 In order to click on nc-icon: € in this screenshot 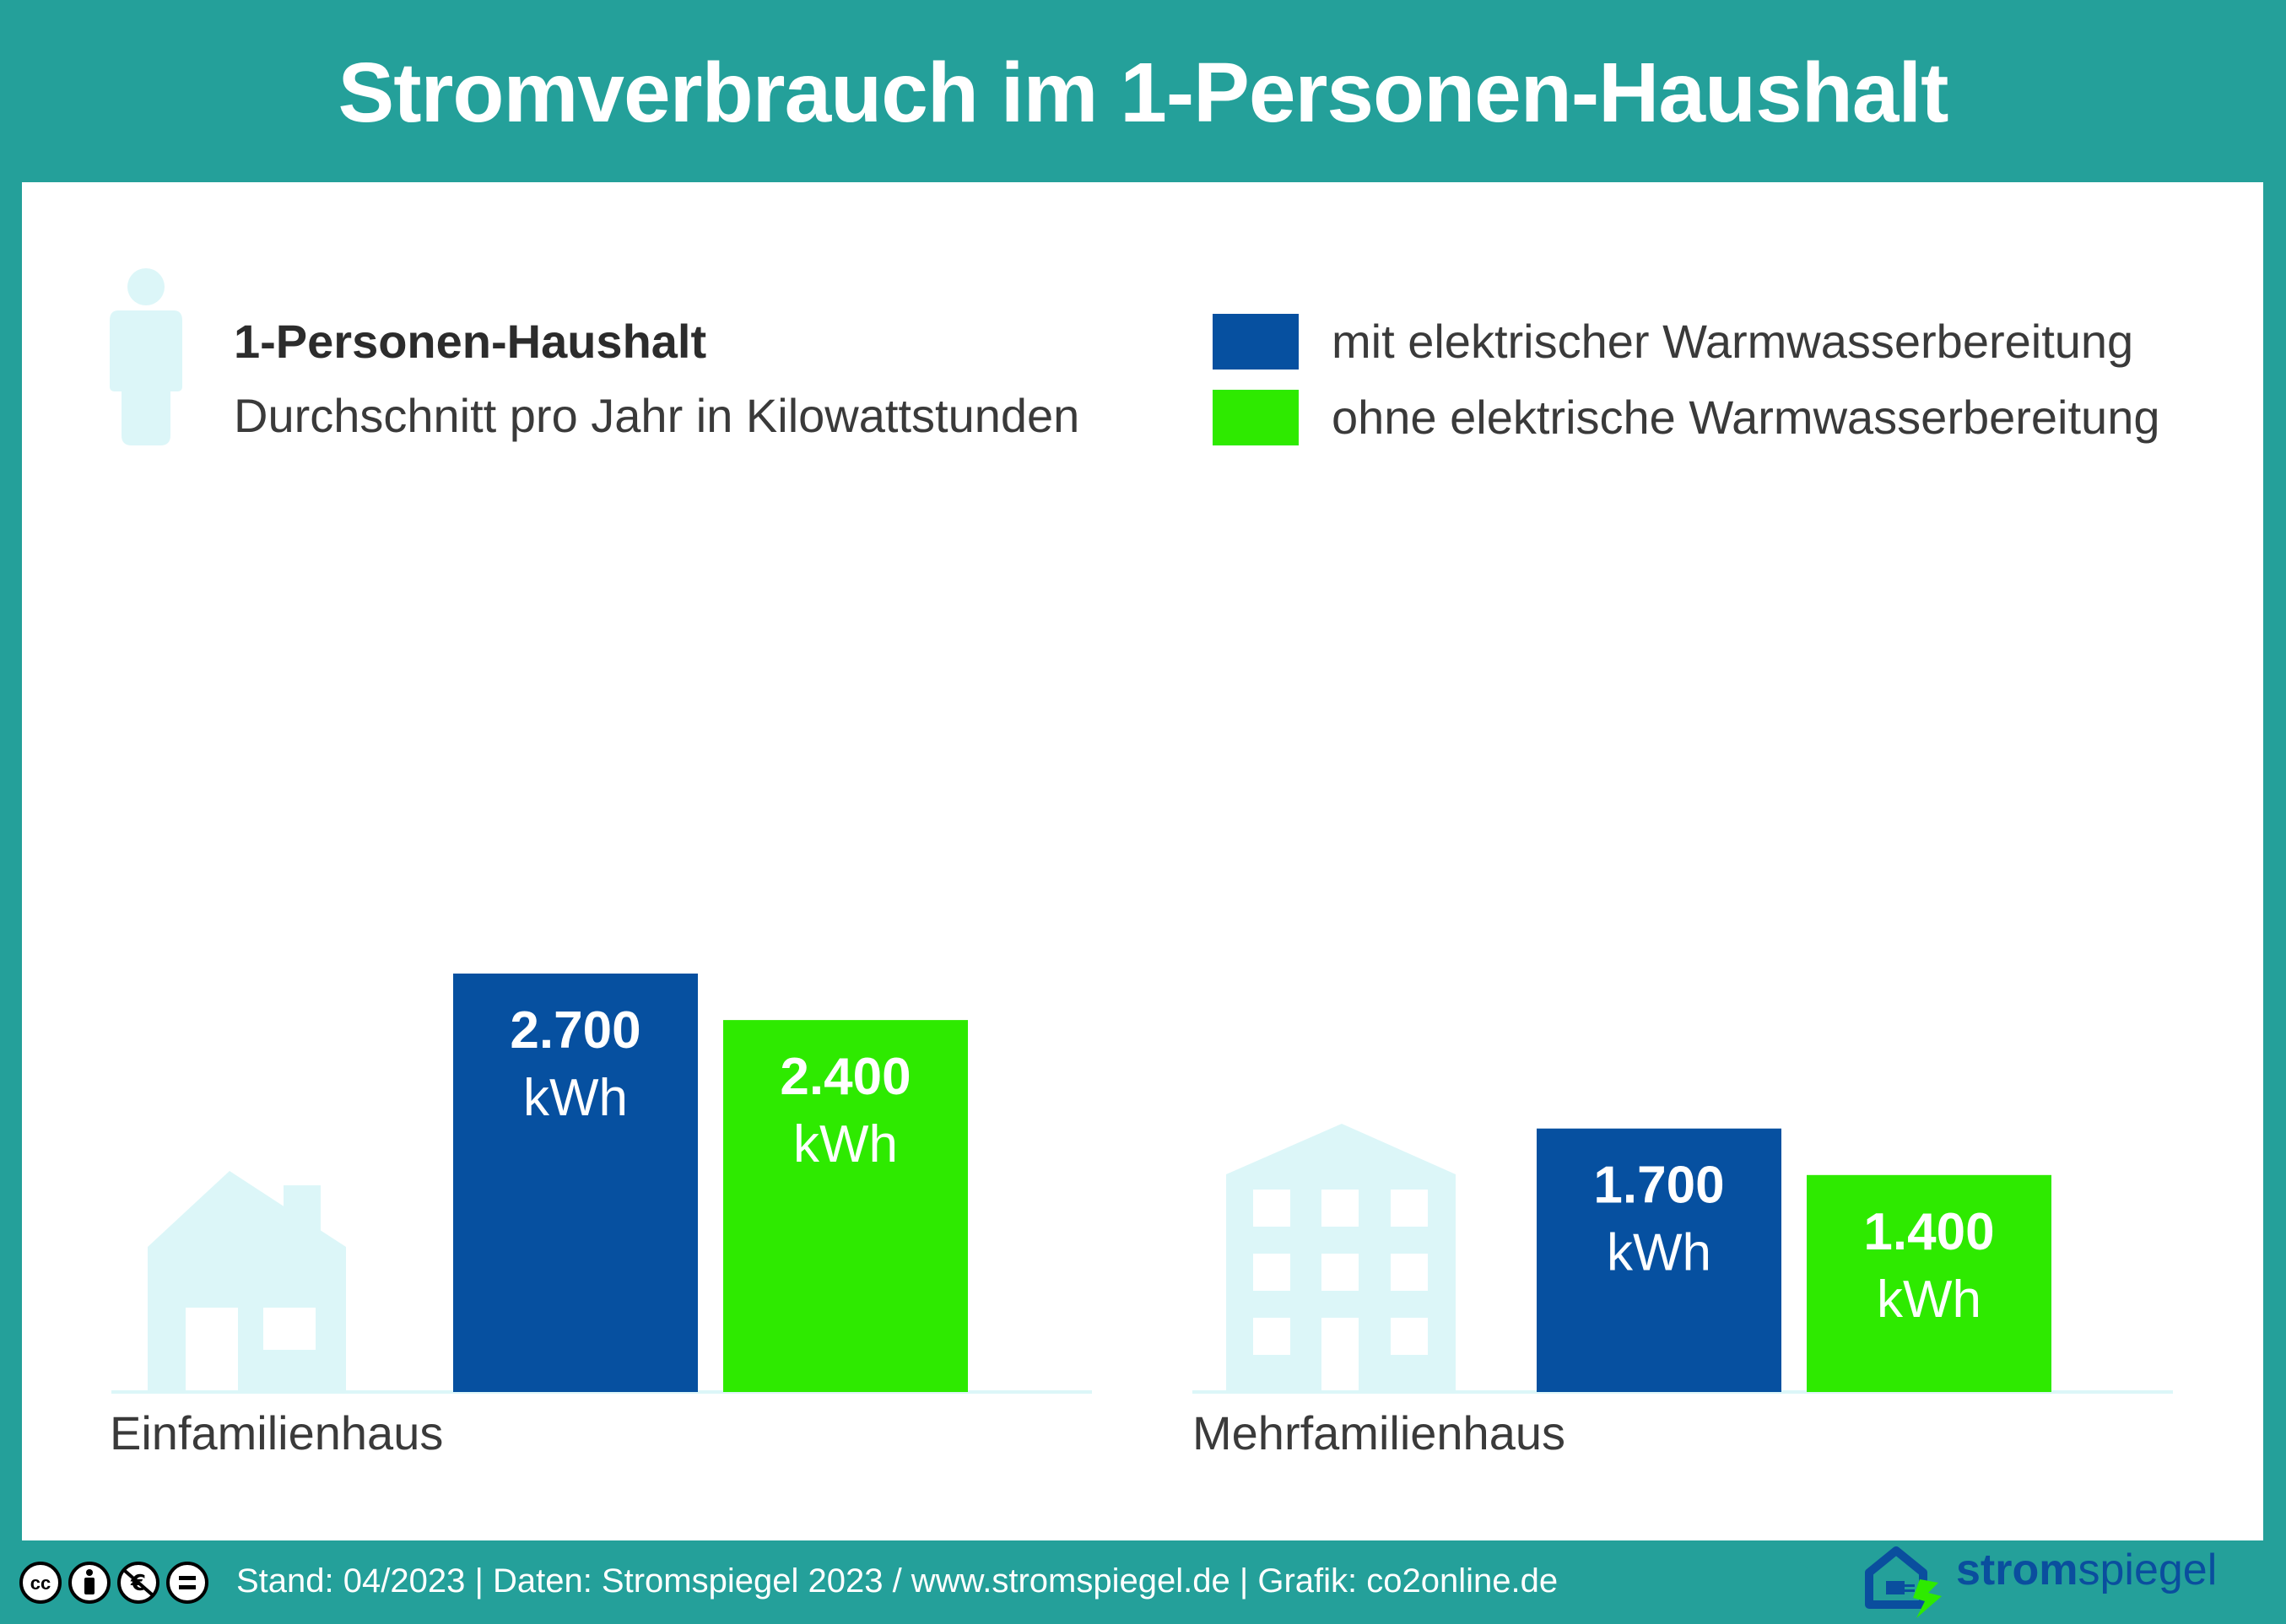, I will do `click(138, 1583)`.